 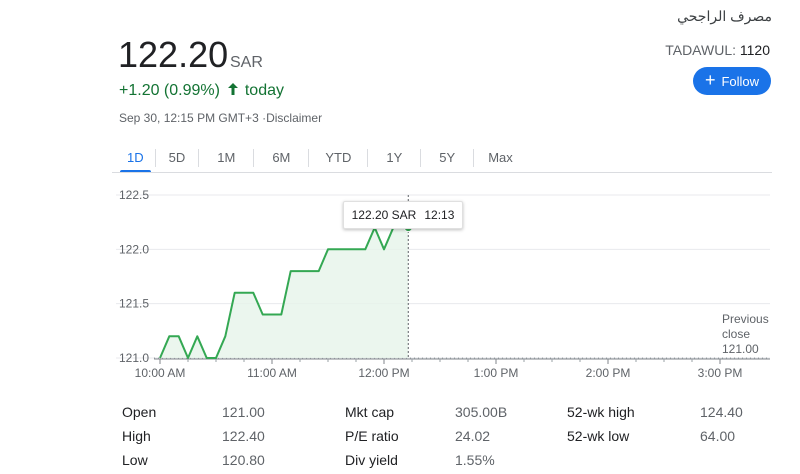 I want to click on stat-value: 121.00, so click(x=243, y=412).